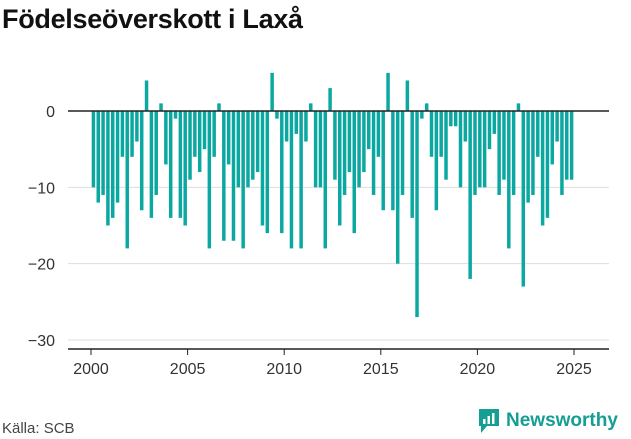 The width and height of the screenshot is (631, 439). I want to click on chart-title: Födelseöverskott i Laxå, so click(152, 19).